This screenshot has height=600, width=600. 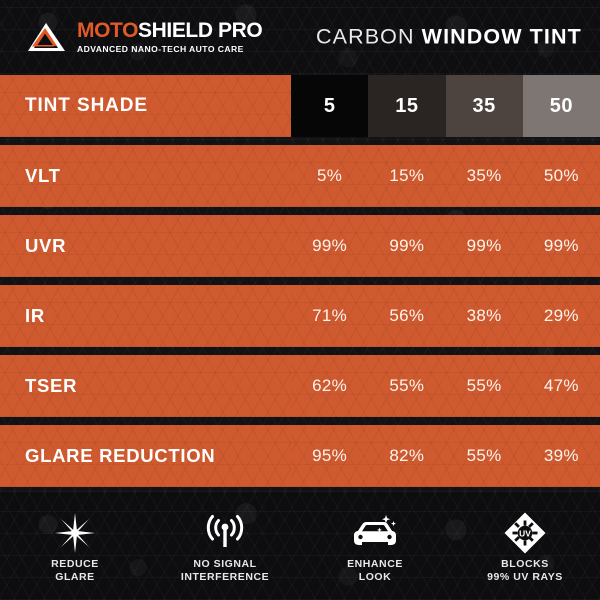 I want to click on shade-column-3: 50, so click(x=561, y=106).